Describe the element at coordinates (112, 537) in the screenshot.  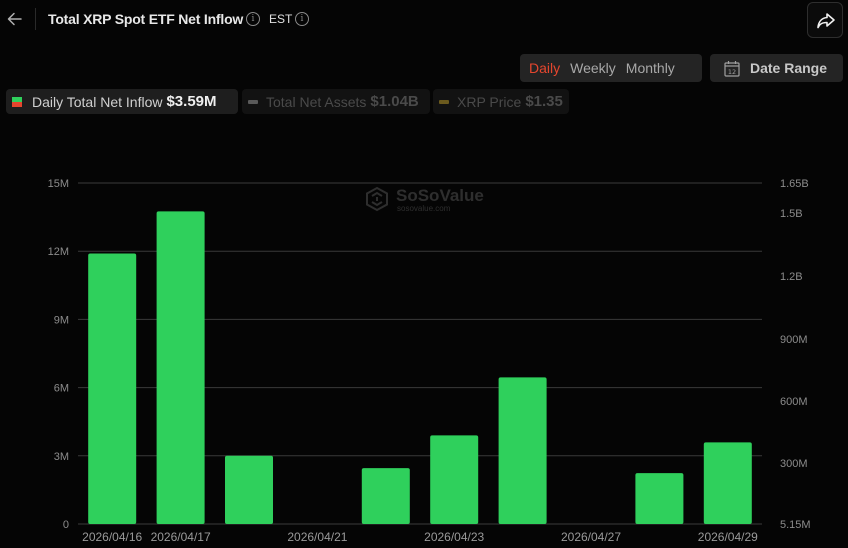
I see `x-tick-label: 2026/04/16` at that location.